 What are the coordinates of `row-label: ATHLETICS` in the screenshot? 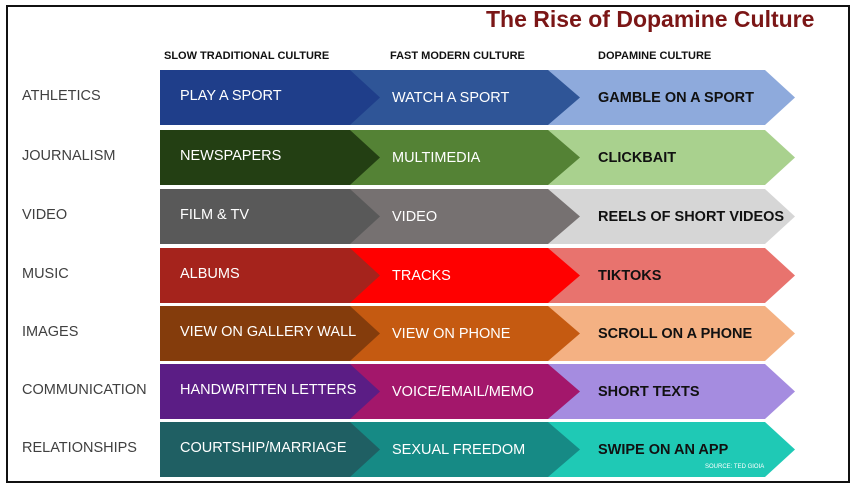 It's located at (61, 96).